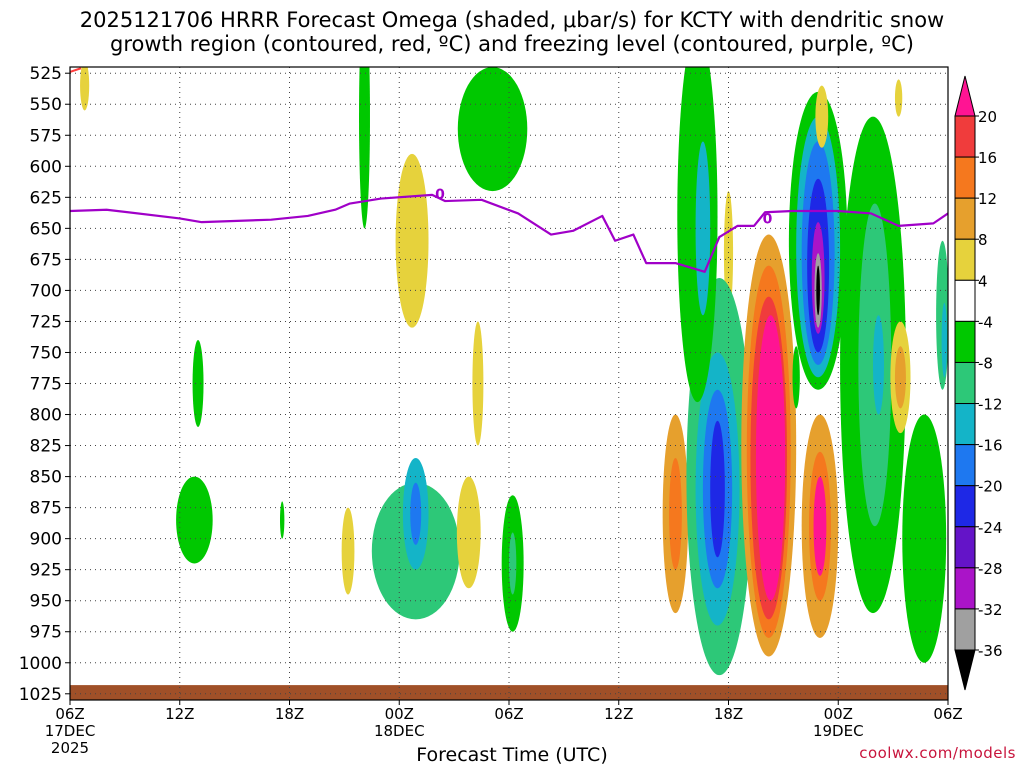 This screenshot has width=1024, height=768. I want to click on x-tick-label-7: 00Z, so click(838, 714).